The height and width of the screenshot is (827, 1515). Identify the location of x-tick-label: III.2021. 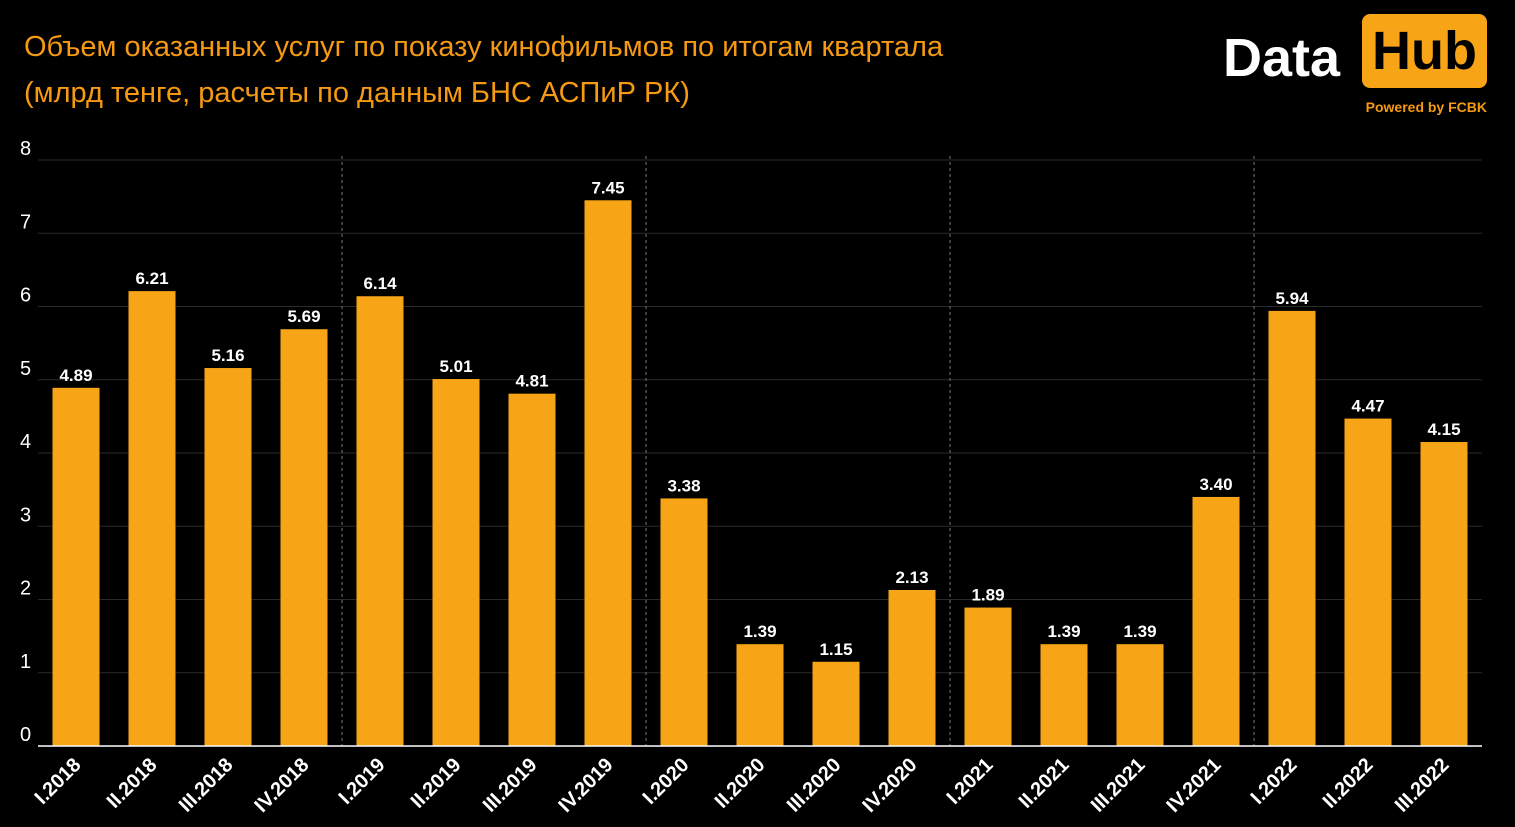
(1118, 785).